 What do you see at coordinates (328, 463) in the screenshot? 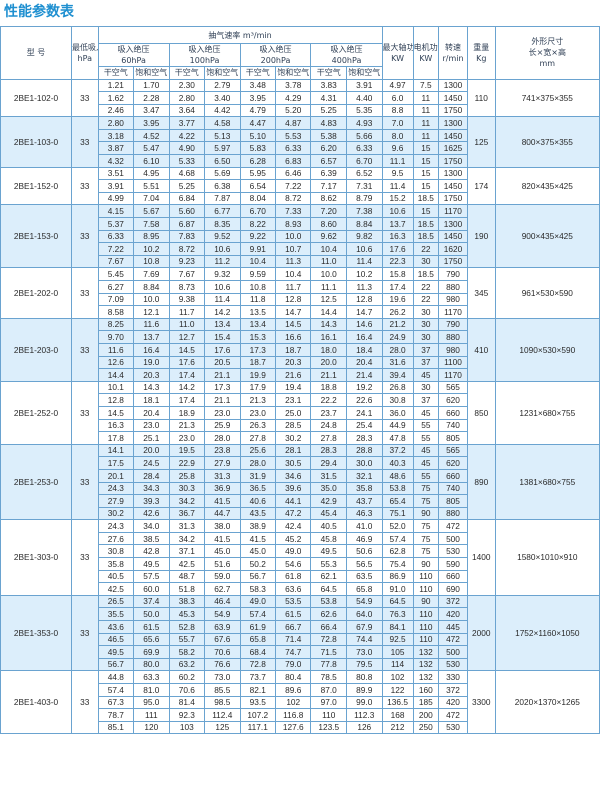
I see `table-cell: 29.4` at bounding box center [328, 463].